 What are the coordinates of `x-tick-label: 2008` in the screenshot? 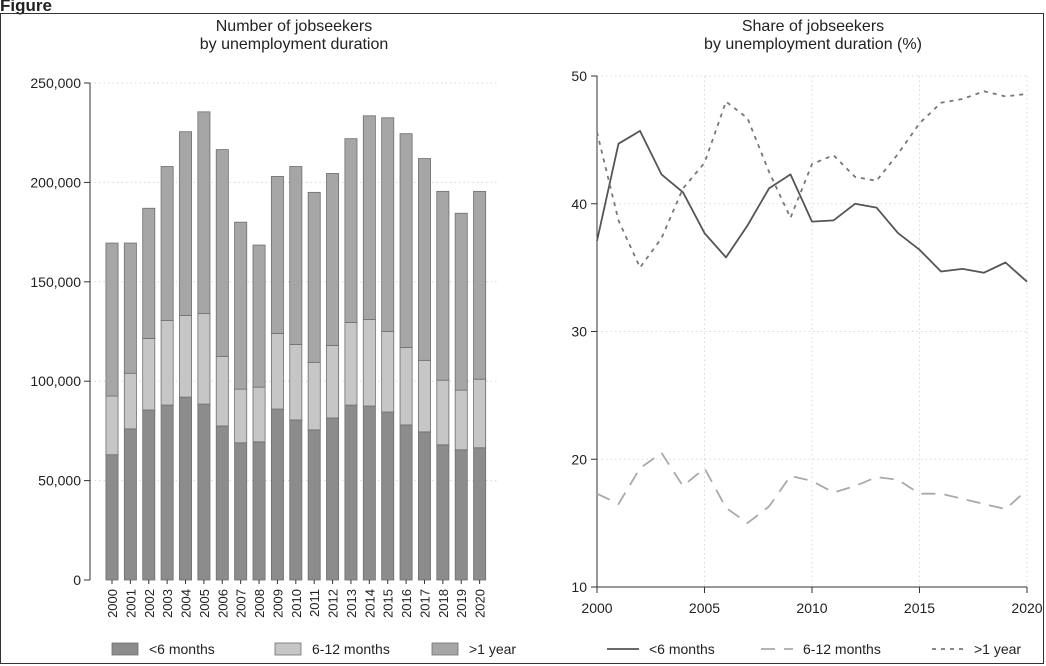 It's located at (259, 603).